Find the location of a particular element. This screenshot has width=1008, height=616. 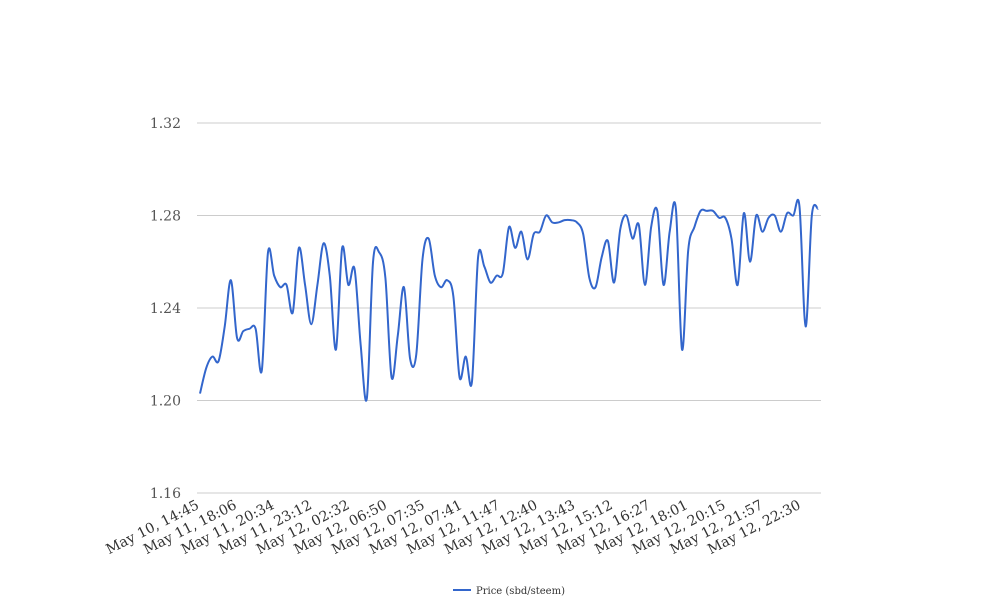

y-tick-label: 1.16 is located at coordinates (165, 494).